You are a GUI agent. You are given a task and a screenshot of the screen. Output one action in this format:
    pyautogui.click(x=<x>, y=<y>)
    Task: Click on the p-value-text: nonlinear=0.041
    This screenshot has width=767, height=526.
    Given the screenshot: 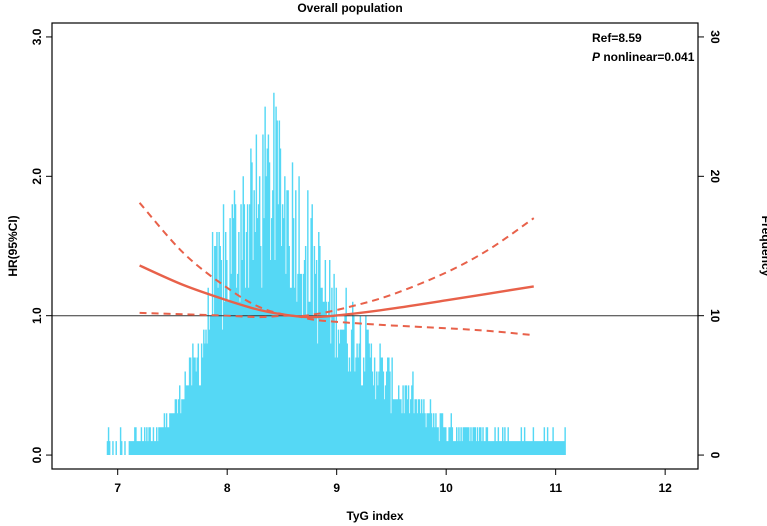 What is the action you would take?
    pyautogui.click(x=647, y=57)
    